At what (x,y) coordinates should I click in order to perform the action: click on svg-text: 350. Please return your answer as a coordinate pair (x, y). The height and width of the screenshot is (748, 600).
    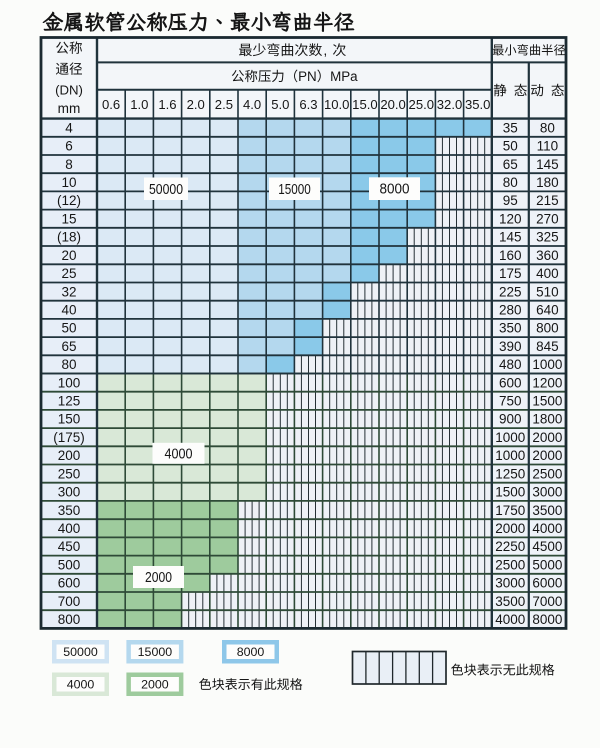
    Looking at the image, I should click on (69, 510).